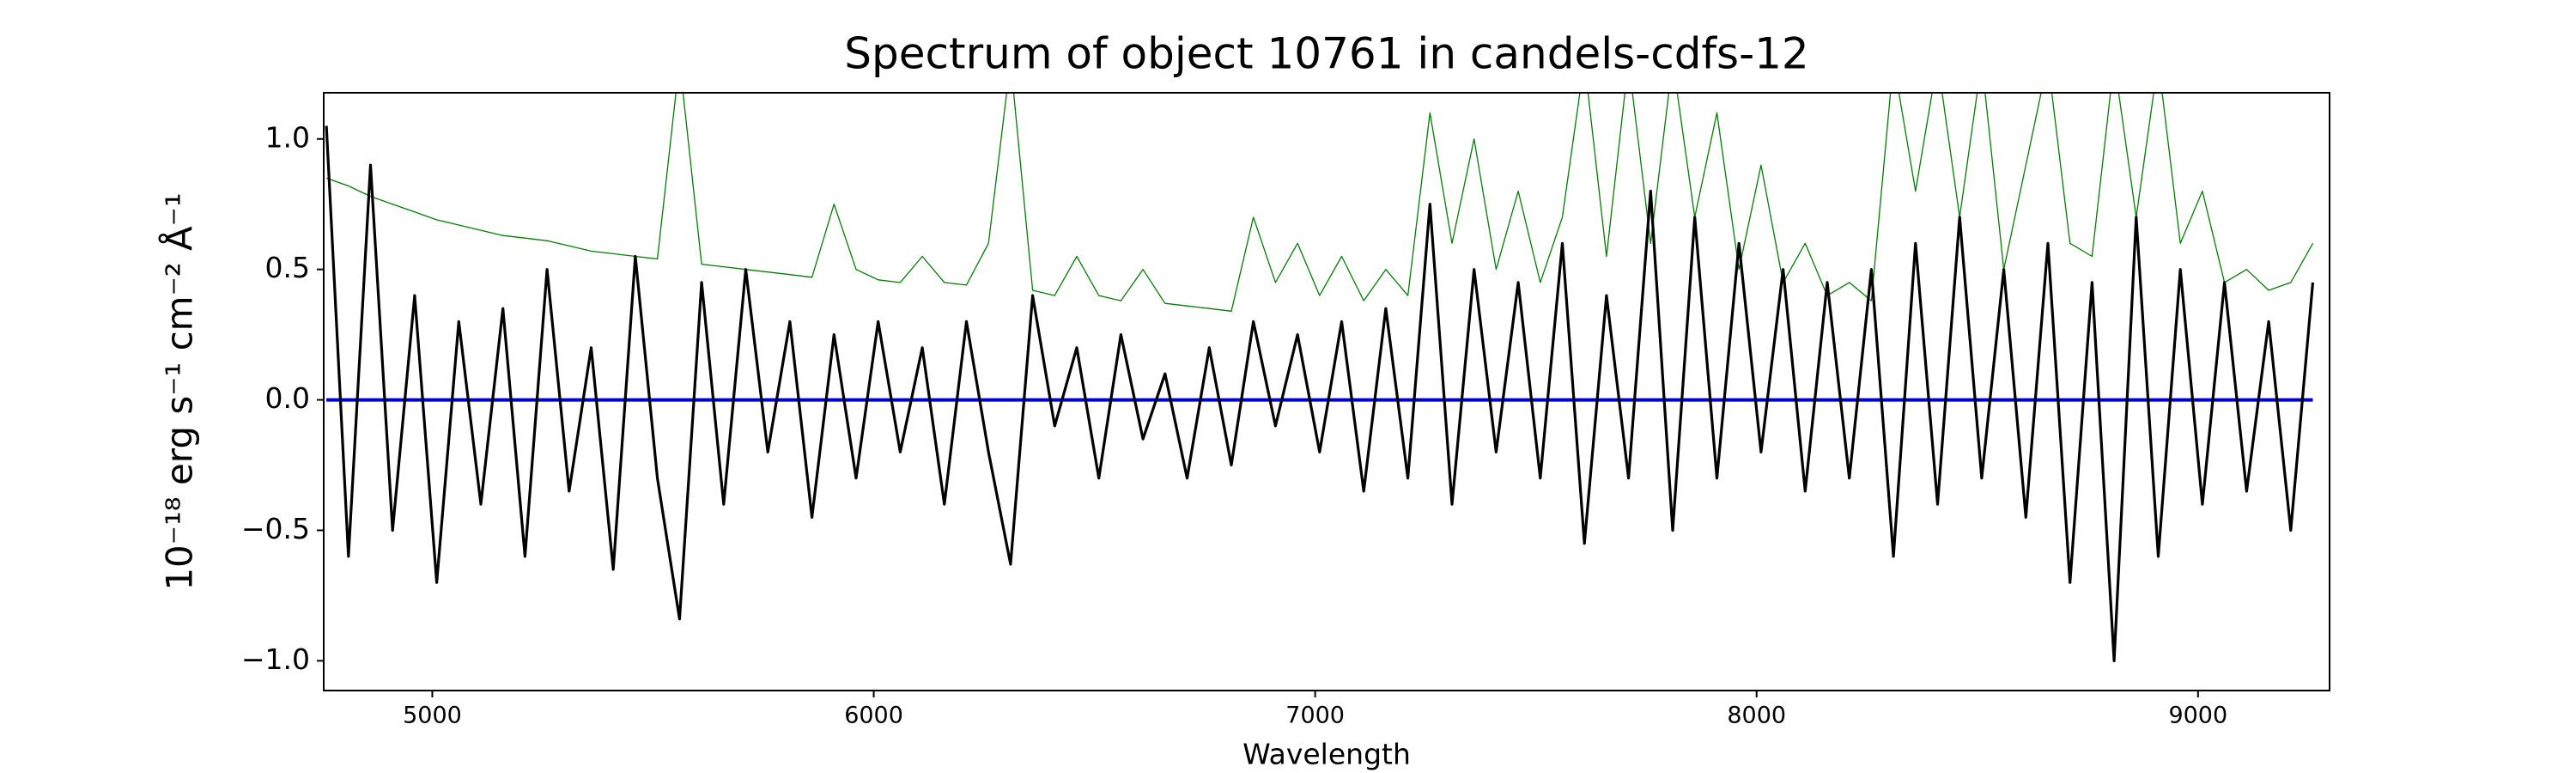  What do you see at coordinates (1327, 754) in the screenshot?
I see `x-axis-label: Wavelength` at bounding box center [1327, 754].